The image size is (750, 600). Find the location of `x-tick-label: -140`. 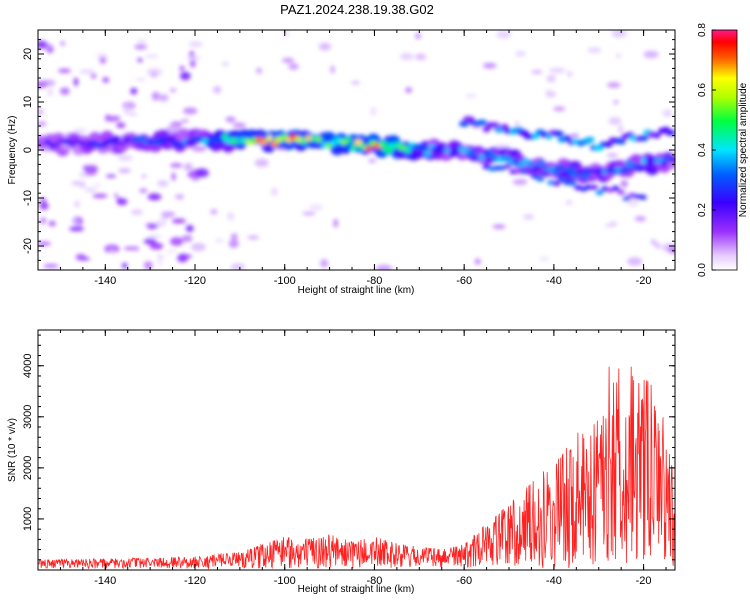

x-tick-label: -140 is located at coordinates (105, 281).